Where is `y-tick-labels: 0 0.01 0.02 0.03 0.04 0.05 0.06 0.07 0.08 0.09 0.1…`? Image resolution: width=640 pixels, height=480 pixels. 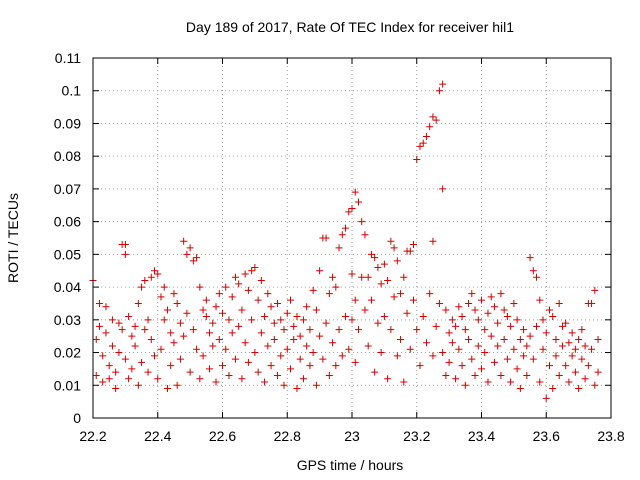
y-tick-labels: 0 0.01 0.02 0.03 0.04 0.05 0.06 0.07 0.08 0.09 0.1… is located at coordinates (67, 238).